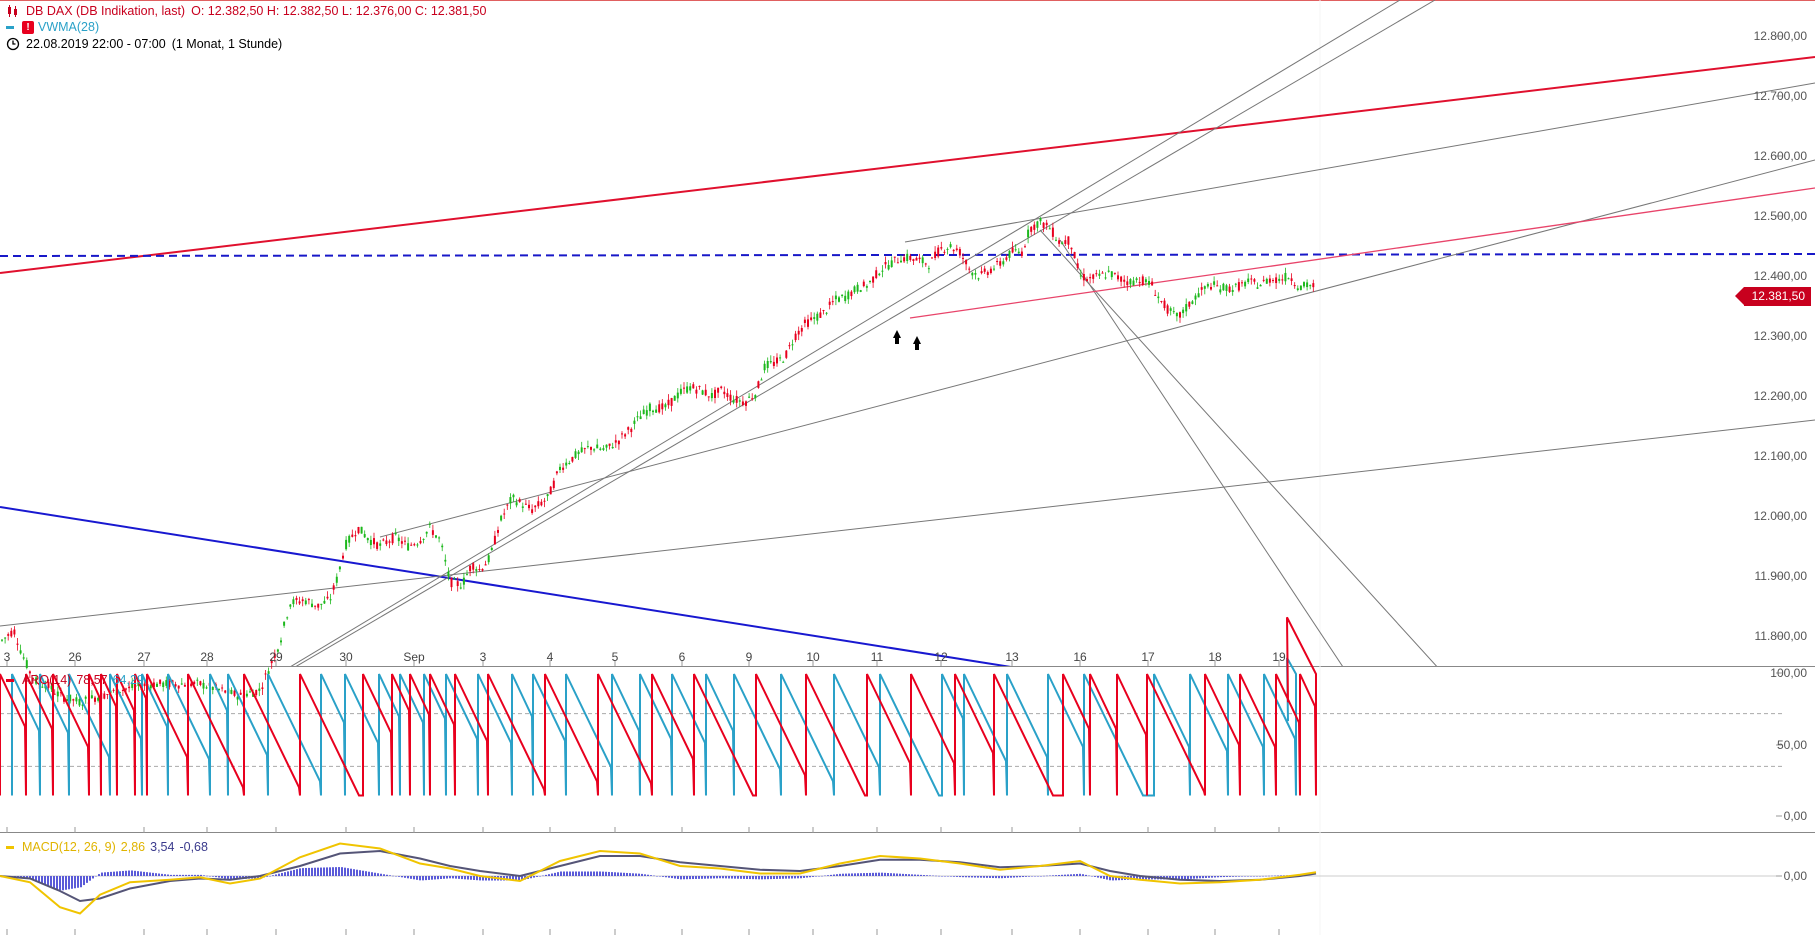  I want to click on aroon-label: ARO(14), so click(47, 680).